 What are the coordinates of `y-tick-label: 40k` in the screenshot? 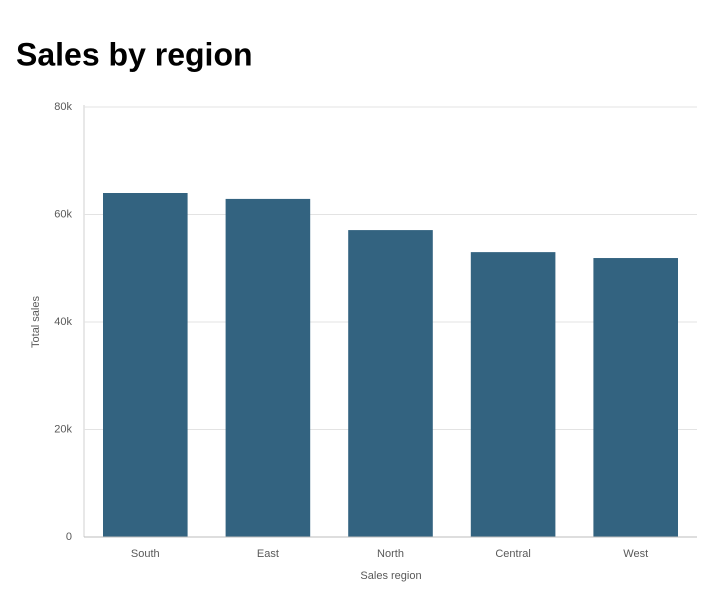 It's located at (63, 322).